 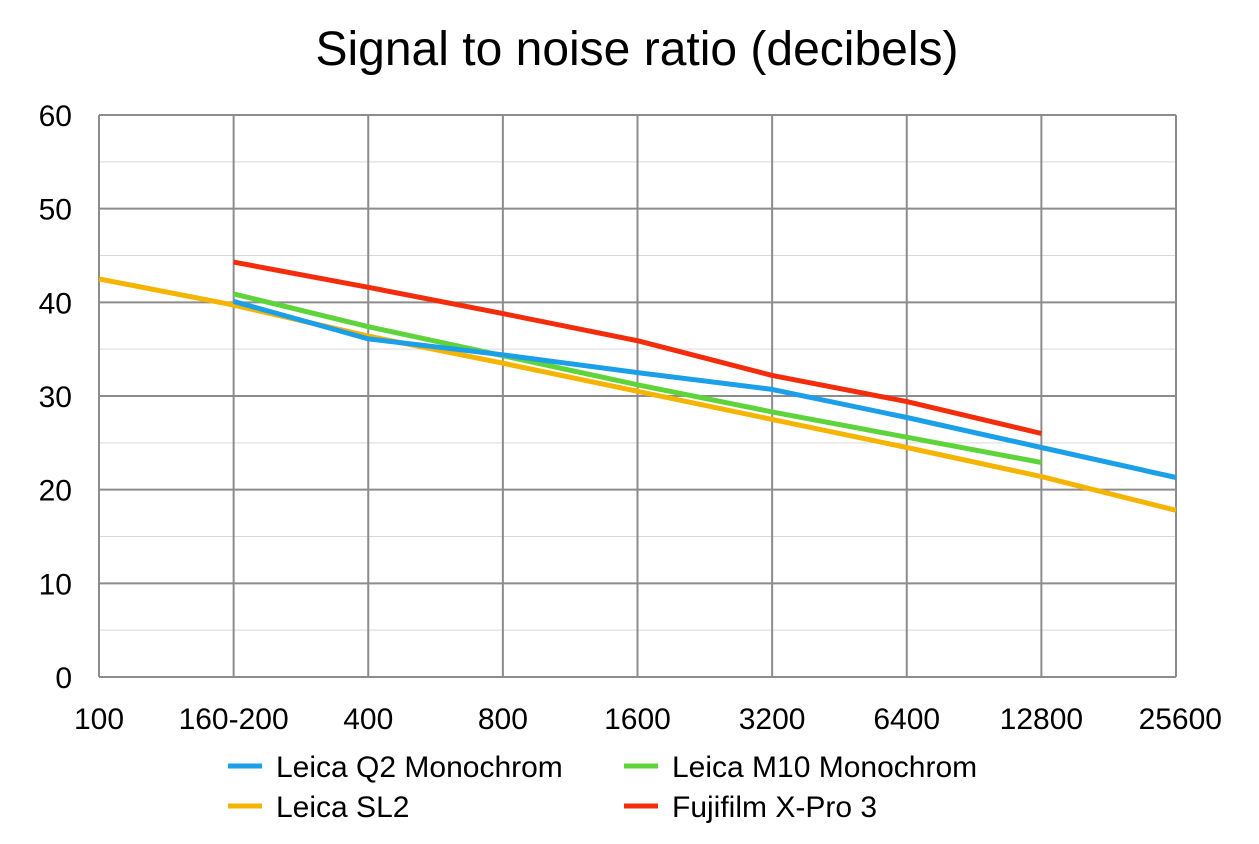 What do you see at coordinates (63, 678) in the screenshot?
I see `y-tick-label: 0` at bounding box center [63, 678].